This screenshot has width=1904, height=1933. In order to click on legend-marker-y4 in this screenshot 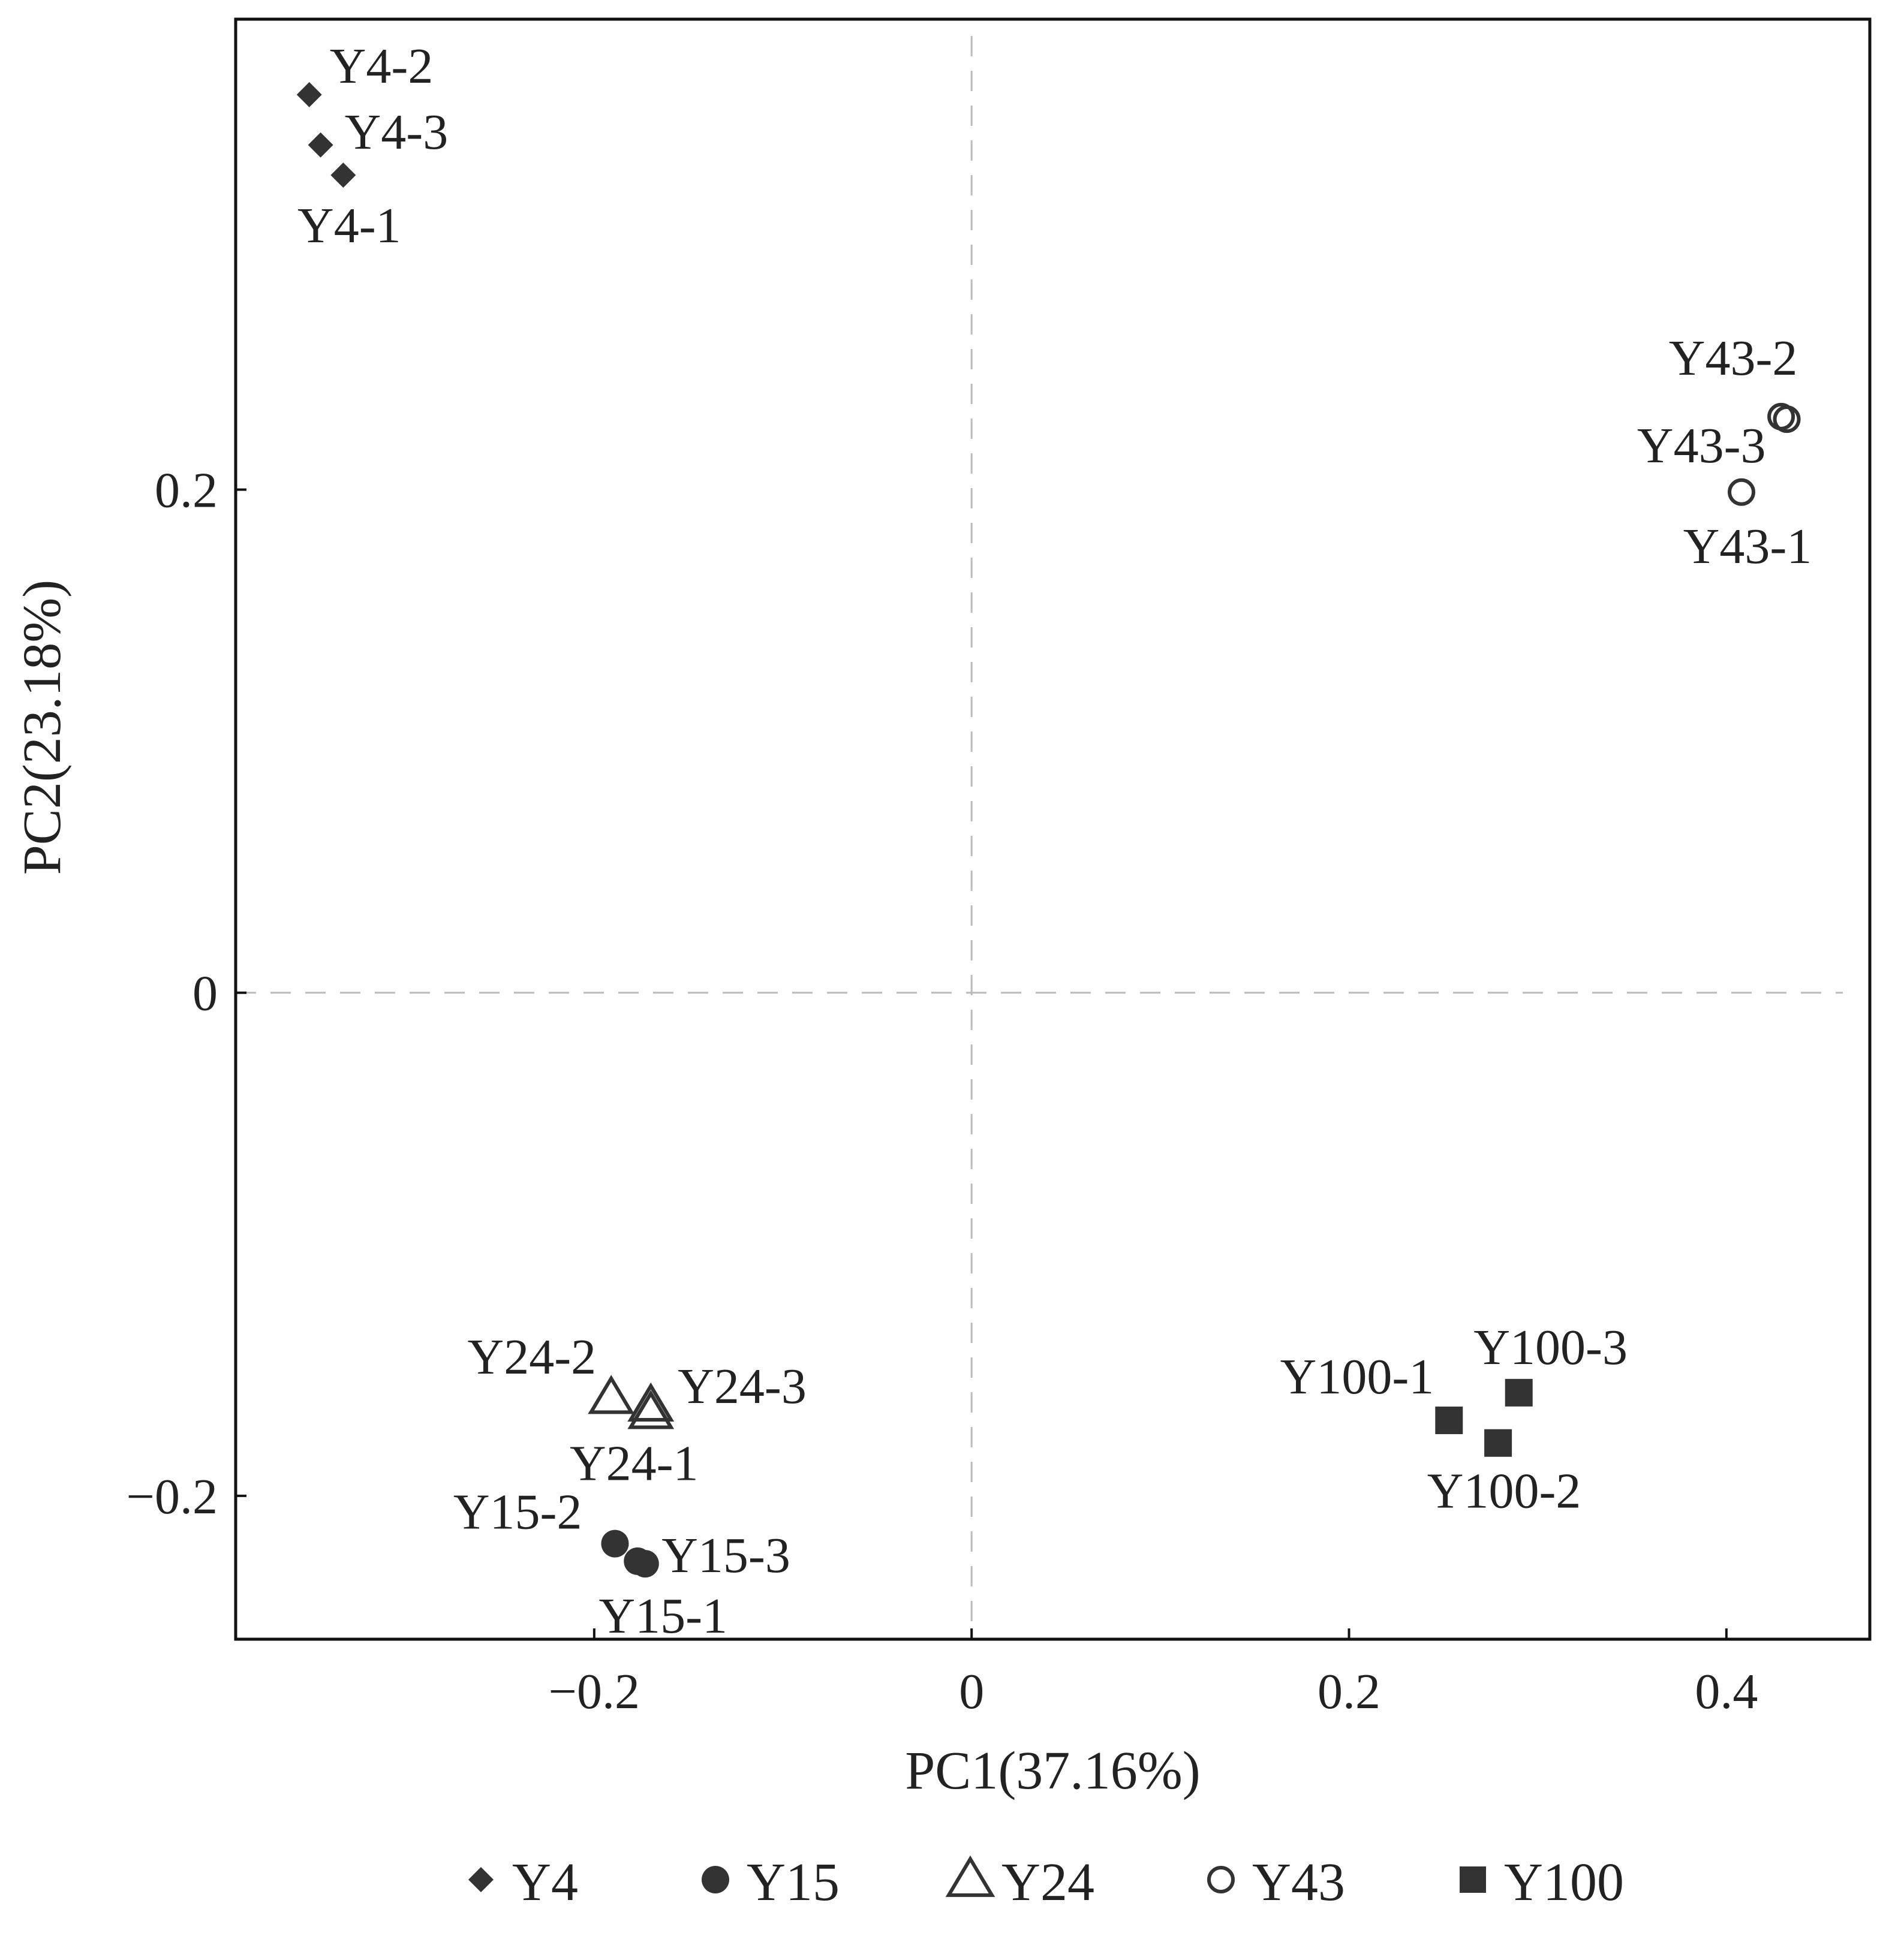, I will do `click(481, 1879)`.